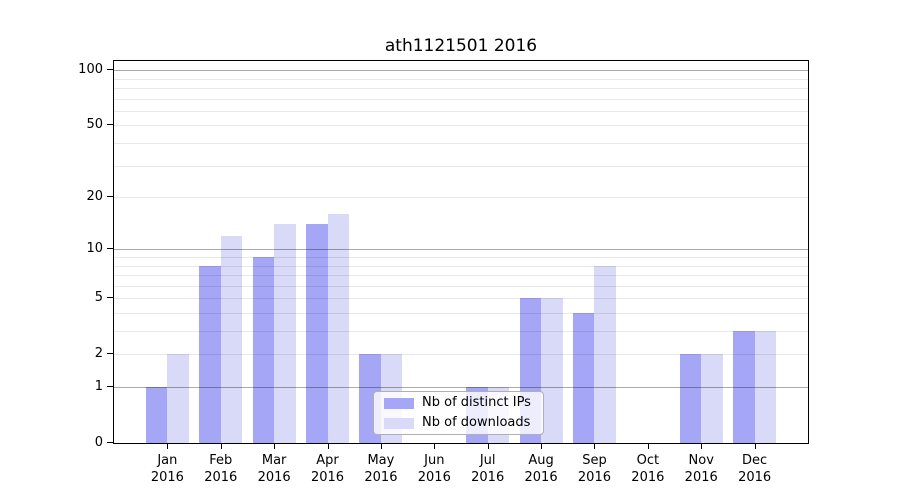  What do you see at coordinates (702, 446) in the screenshot?
I see `x-tick-mark-nov` at bounding box center [702, 446].